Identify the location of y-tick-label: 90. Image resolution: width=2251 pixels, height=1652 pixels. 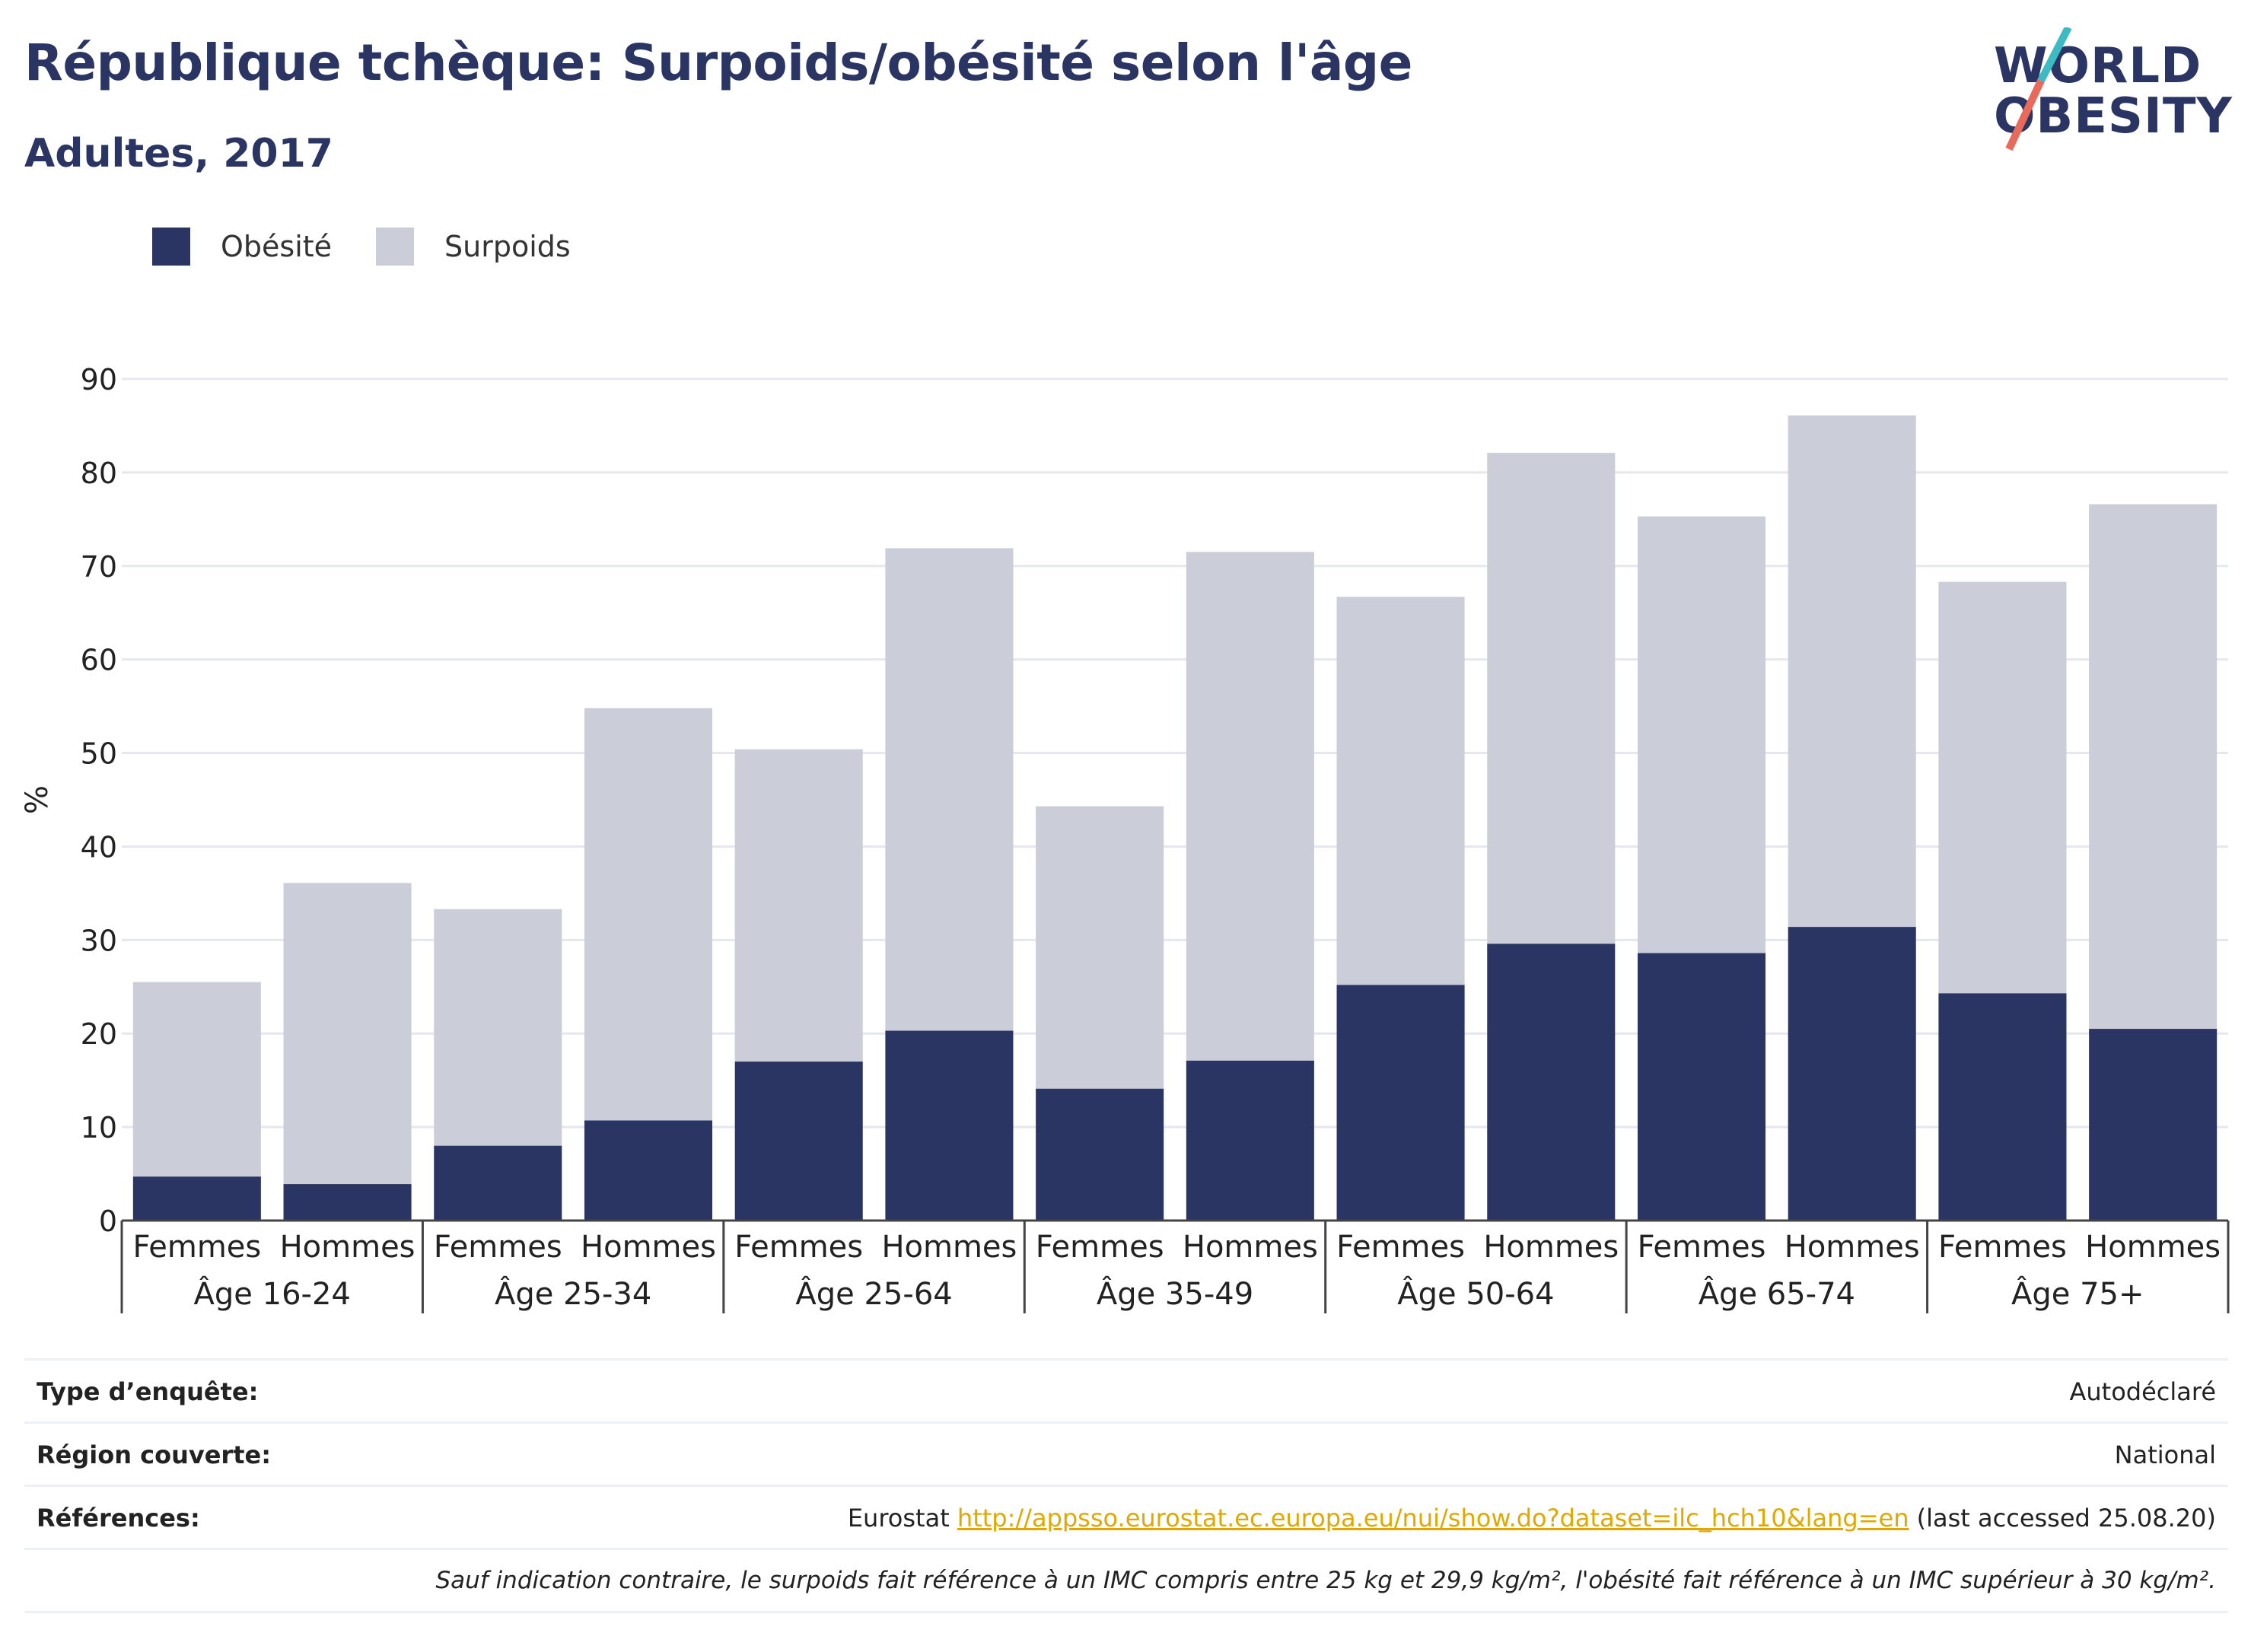
(99, 379).